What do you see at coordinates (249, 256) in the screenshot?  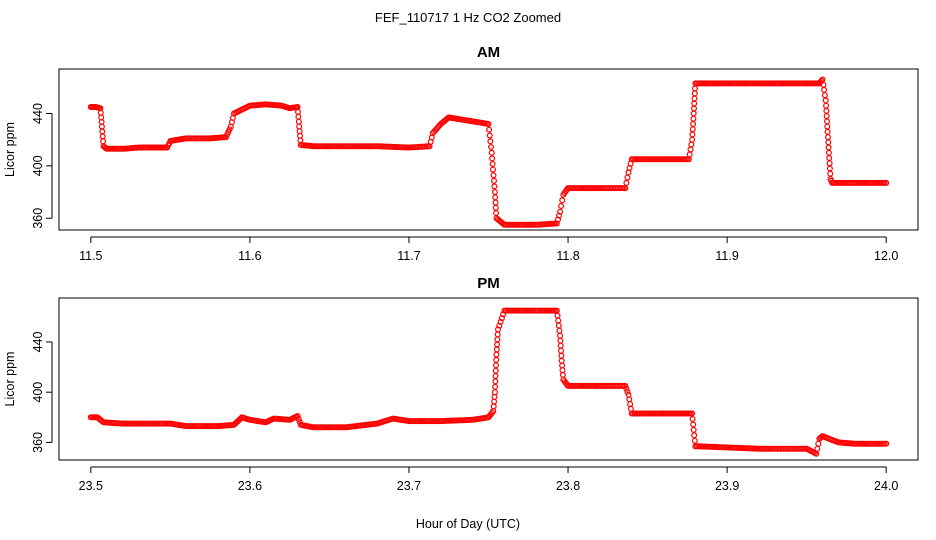 I see `x-tick-label: 11.6` at bounding box center [249, 256].